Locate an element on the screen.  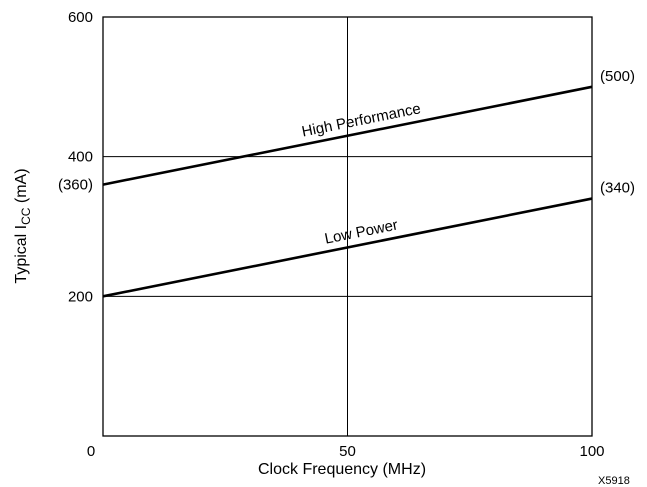
end-value-label-low-power: (340) is located at coordinates (617, 188).